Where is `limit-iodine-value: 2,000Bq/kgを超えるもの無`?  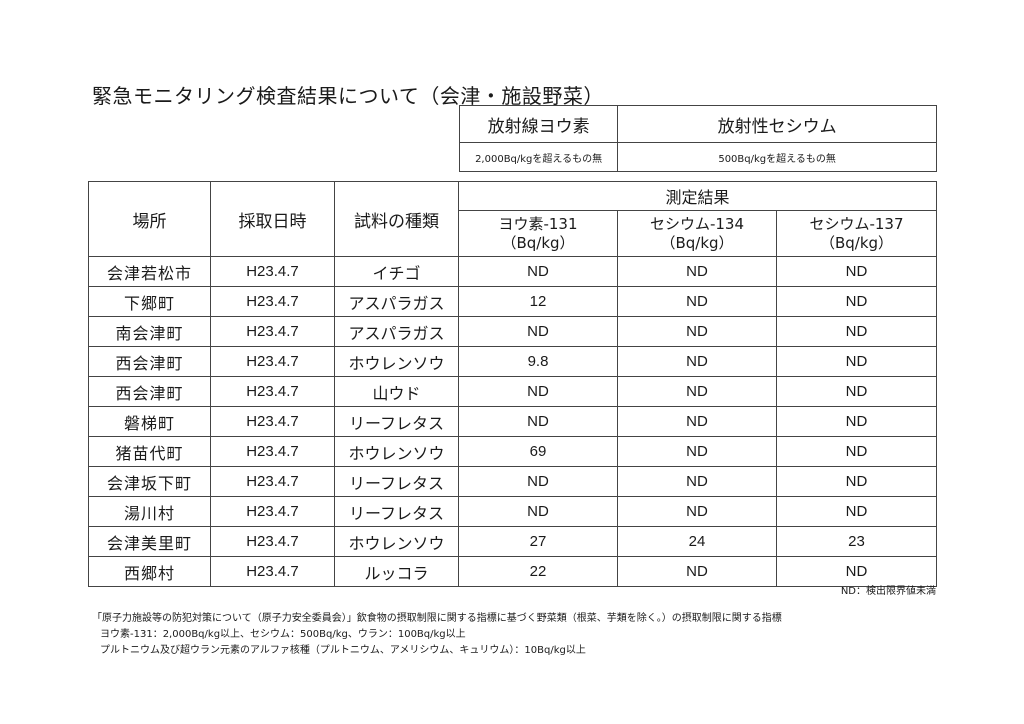
limit-iodine-value: 2,000Bq/kgを超えるもの無 is located at coordinates (538, 157).